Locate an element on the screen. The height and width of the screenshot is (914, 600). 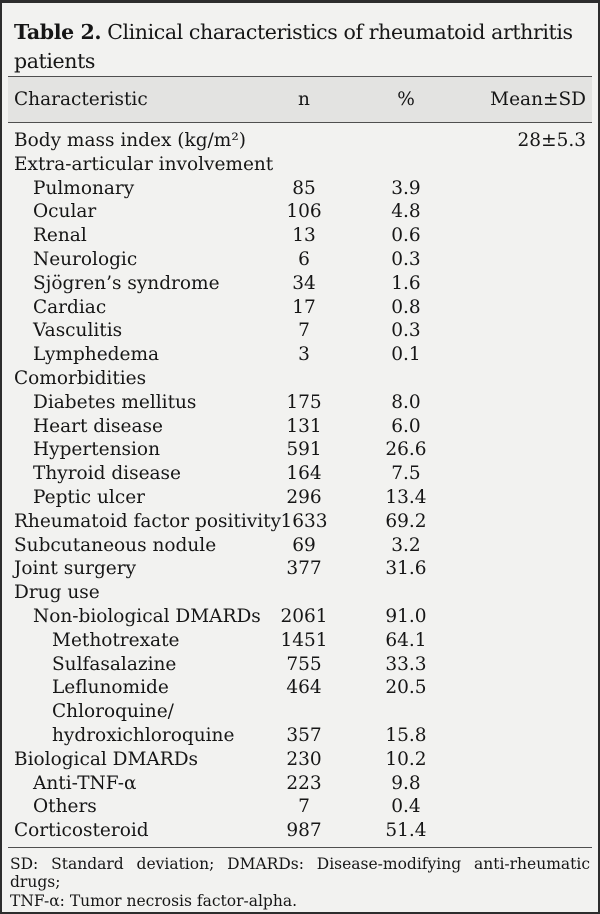
cell-n: 755 is located at coordinates (304, 664).